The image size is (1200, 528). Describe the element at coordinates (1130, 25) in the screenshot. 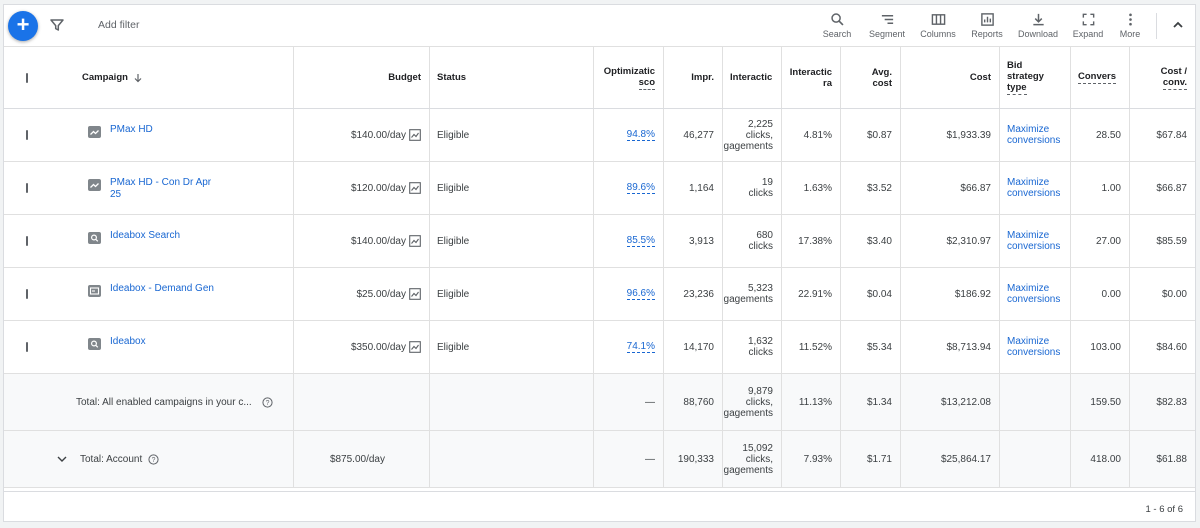

I see `more-button: More` at that location.